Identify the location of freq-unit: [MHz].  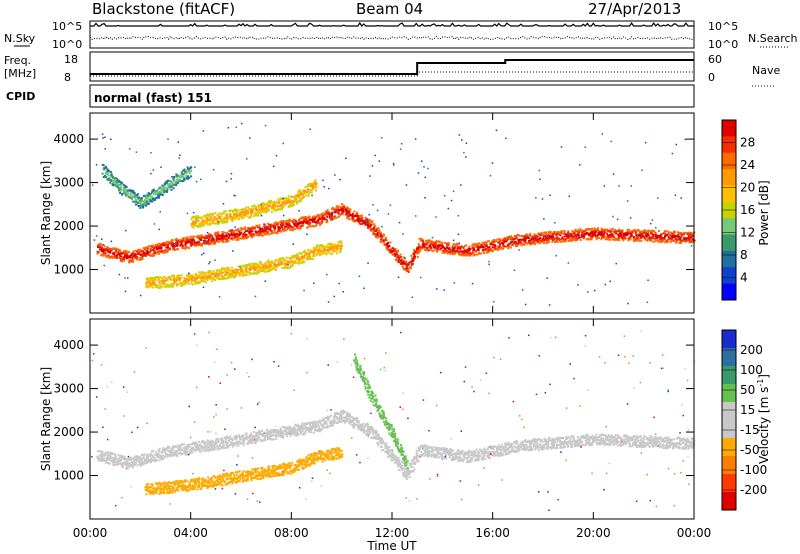
(20, 73).